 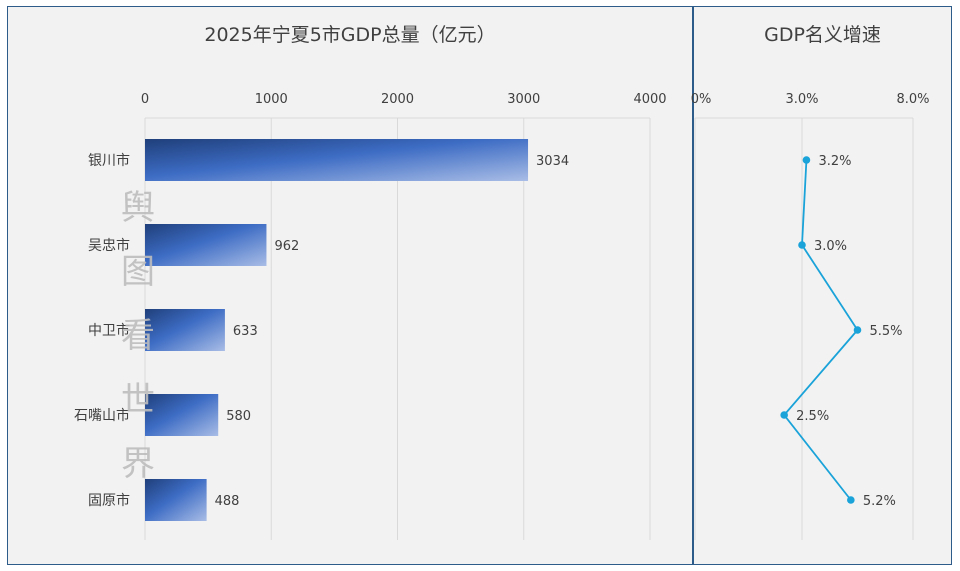 I want to click on watermark-char: 舆, so click(x=138, y=208).